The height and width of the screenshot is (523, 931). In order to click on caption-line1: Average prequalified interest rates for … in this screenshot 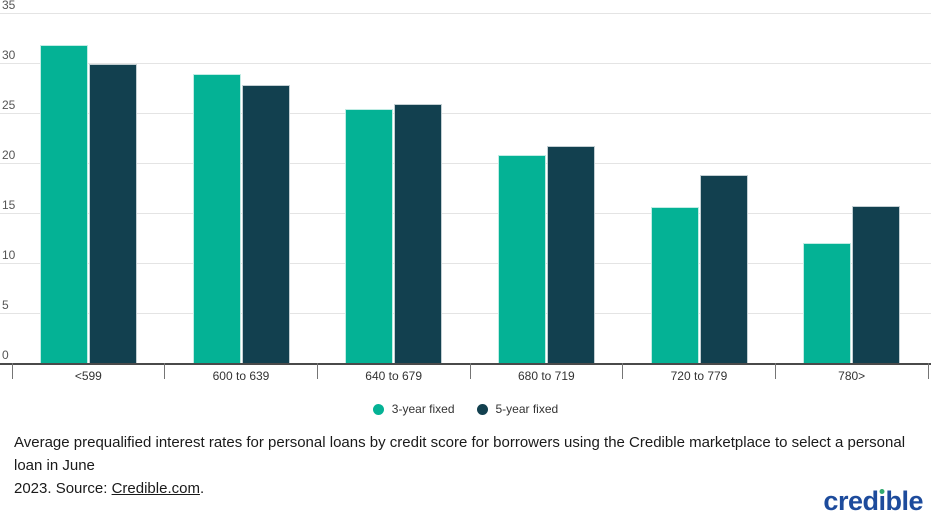, I will do `click(460, 454)`.